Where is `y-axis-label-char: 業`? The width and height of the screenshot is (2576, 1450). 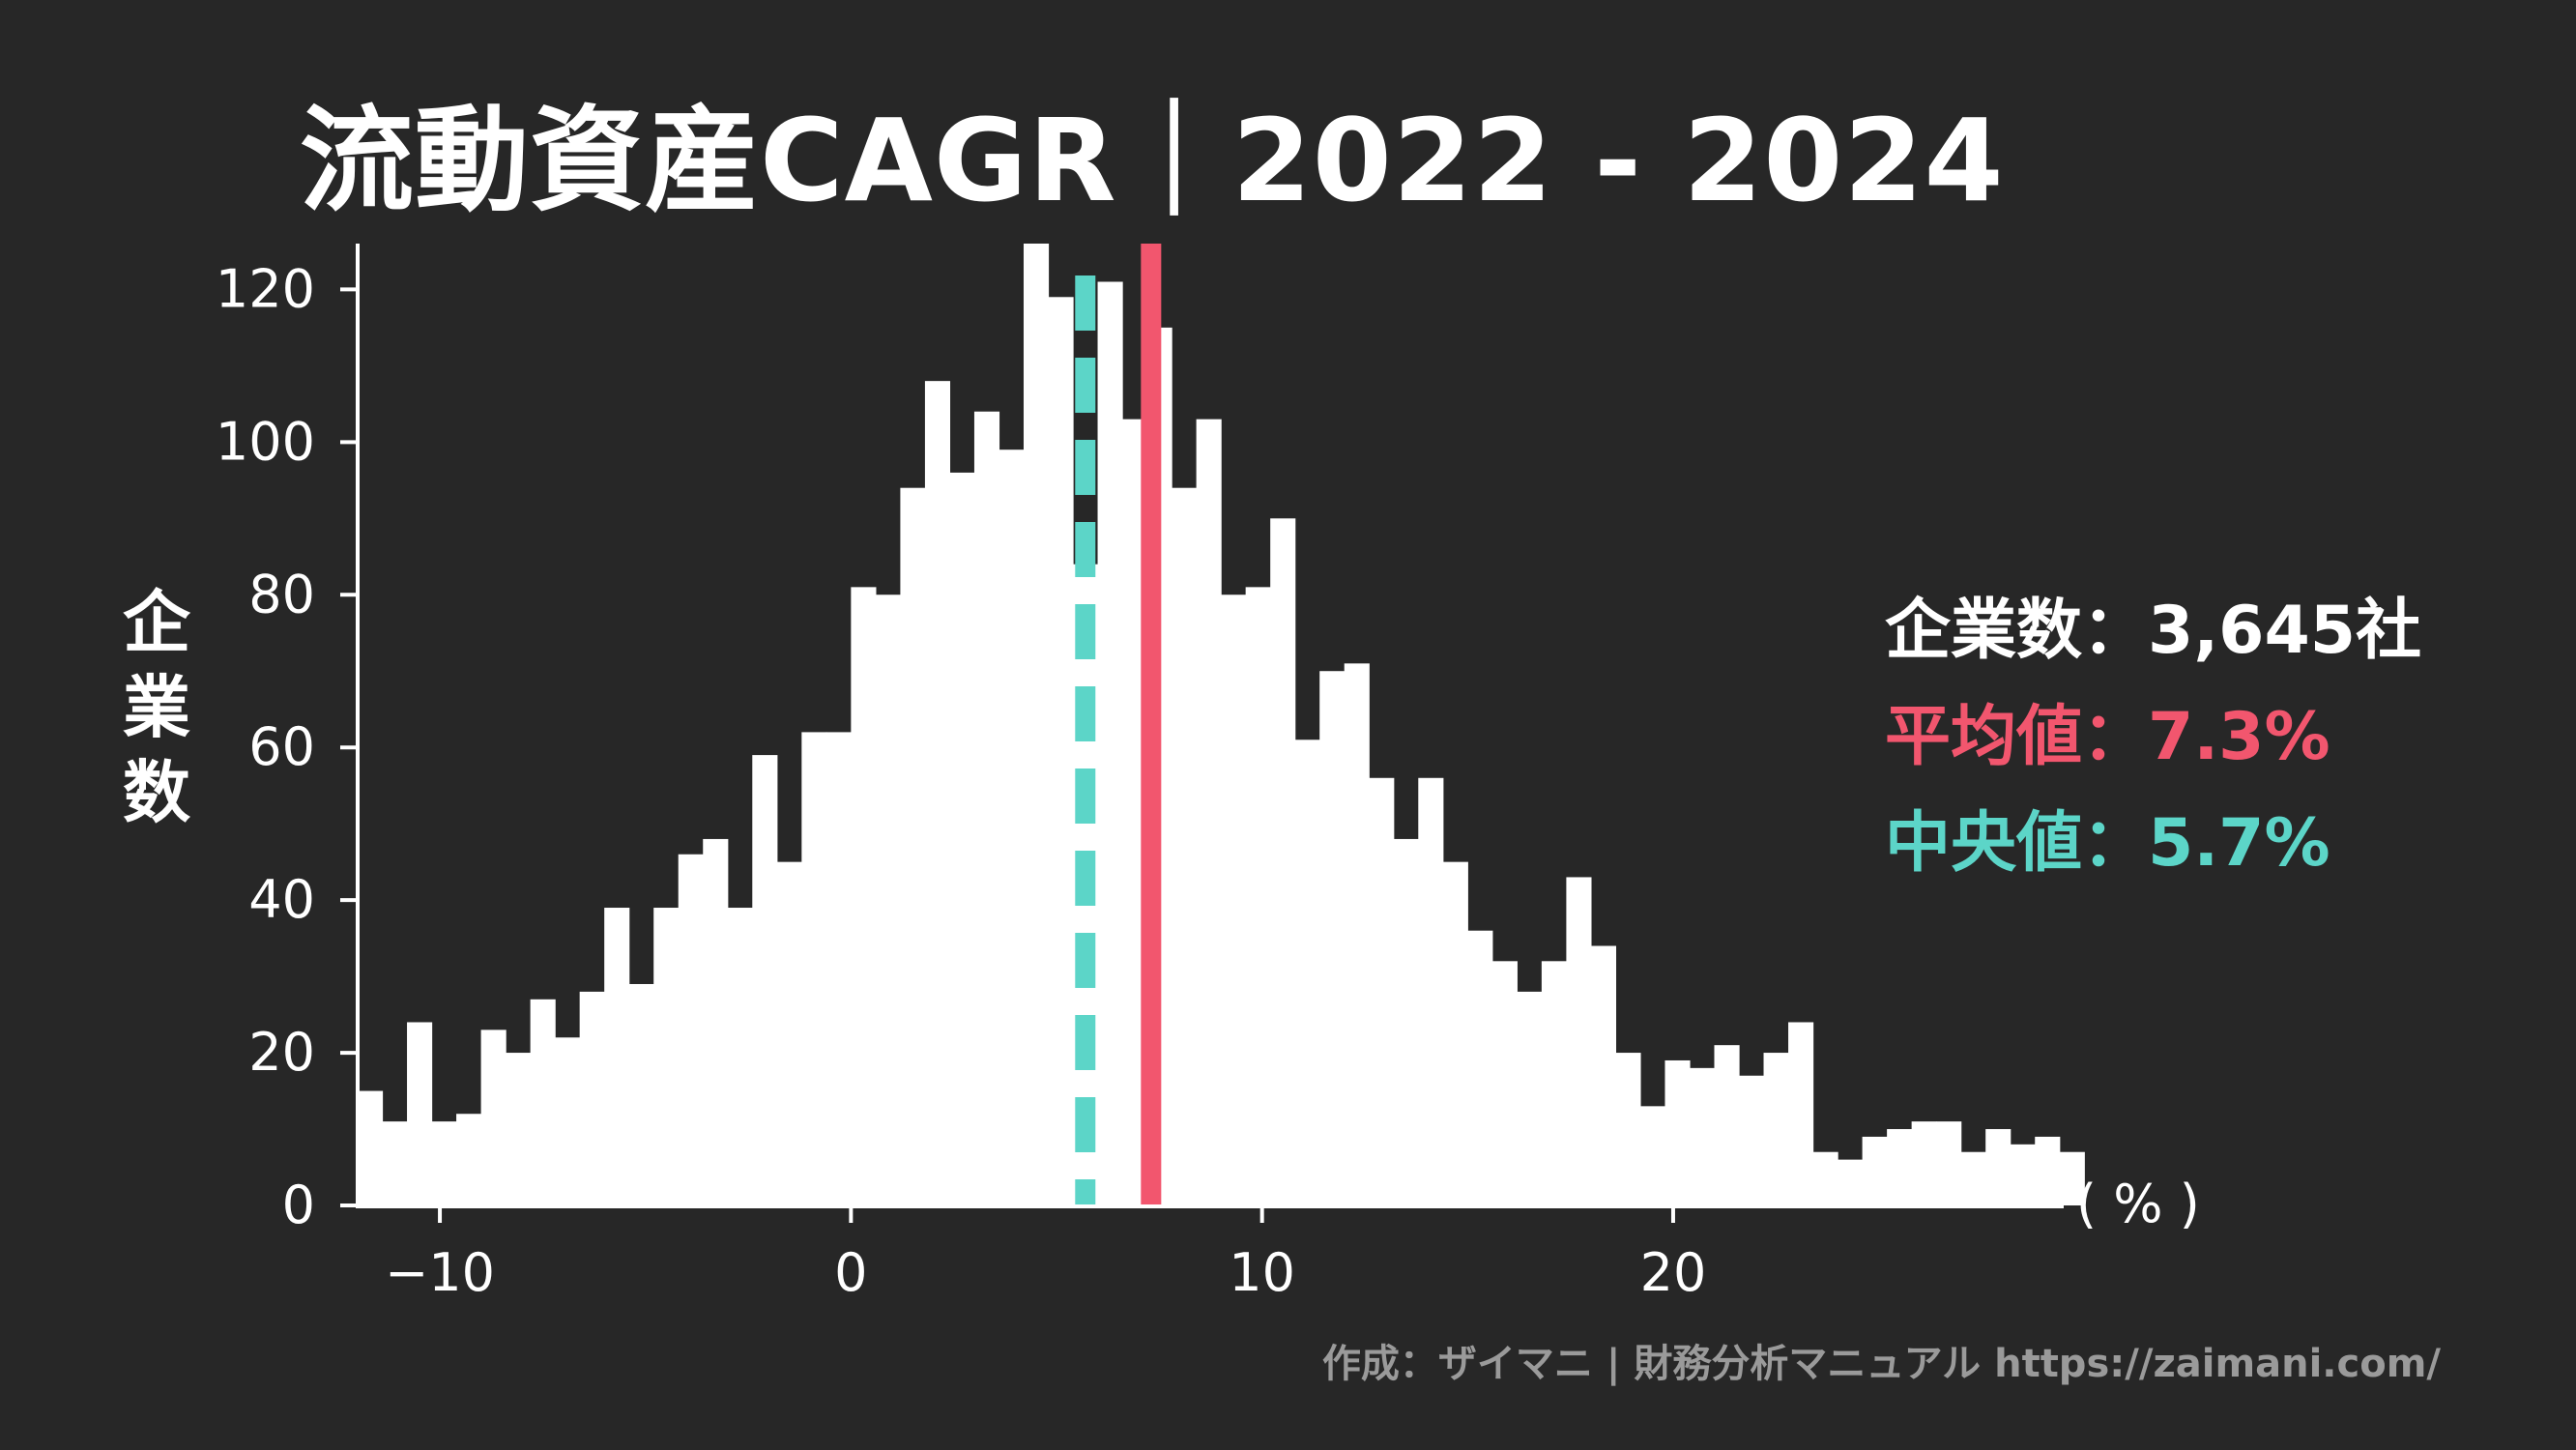 y-axis-label-char: 業 is located at coordinates (156, 708).